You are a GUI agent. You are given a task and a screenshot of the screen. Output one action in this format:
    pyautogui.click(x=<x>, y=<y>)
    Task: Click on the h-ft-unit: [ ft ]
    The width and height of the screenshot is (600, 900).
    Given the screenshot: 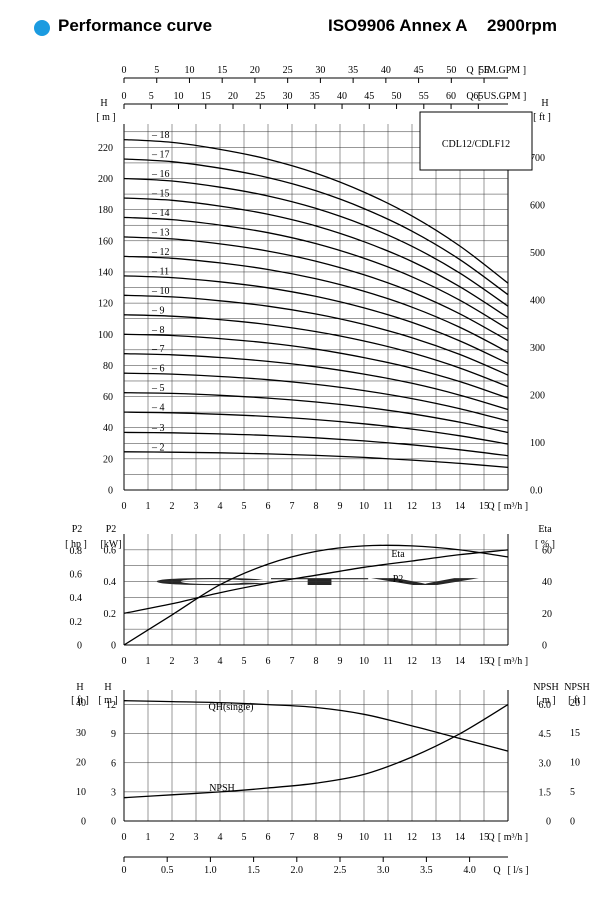 What is the action you would take?
    pyautogui.click(x=80, y=700)
    